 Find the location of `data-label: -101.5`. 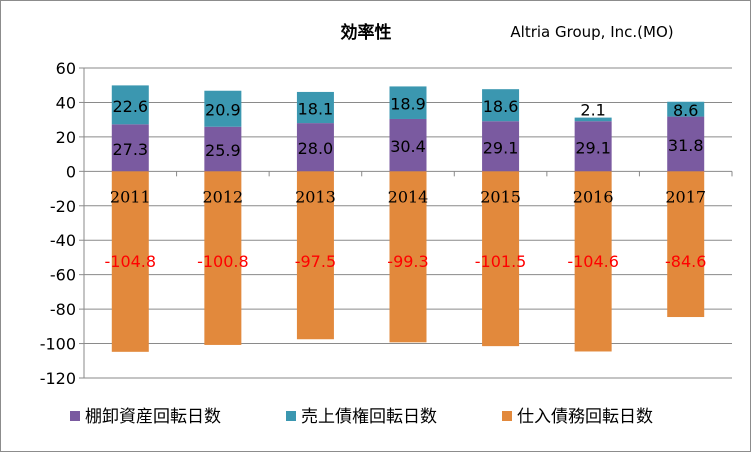

data-label: -101.5 is located at coordinates (501, 261).